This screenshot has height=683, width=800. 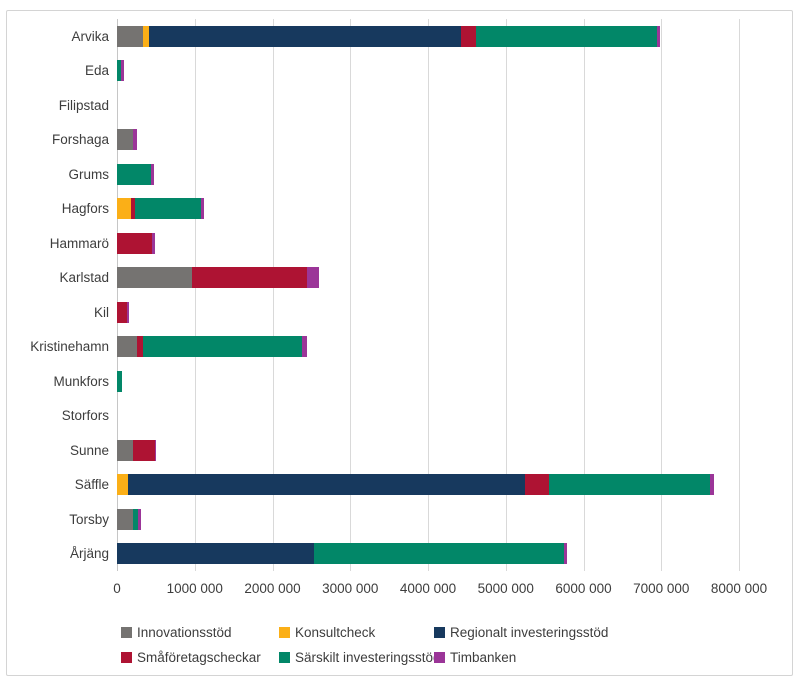 I want to click on y-axis-line, so click(x=117, y=295).